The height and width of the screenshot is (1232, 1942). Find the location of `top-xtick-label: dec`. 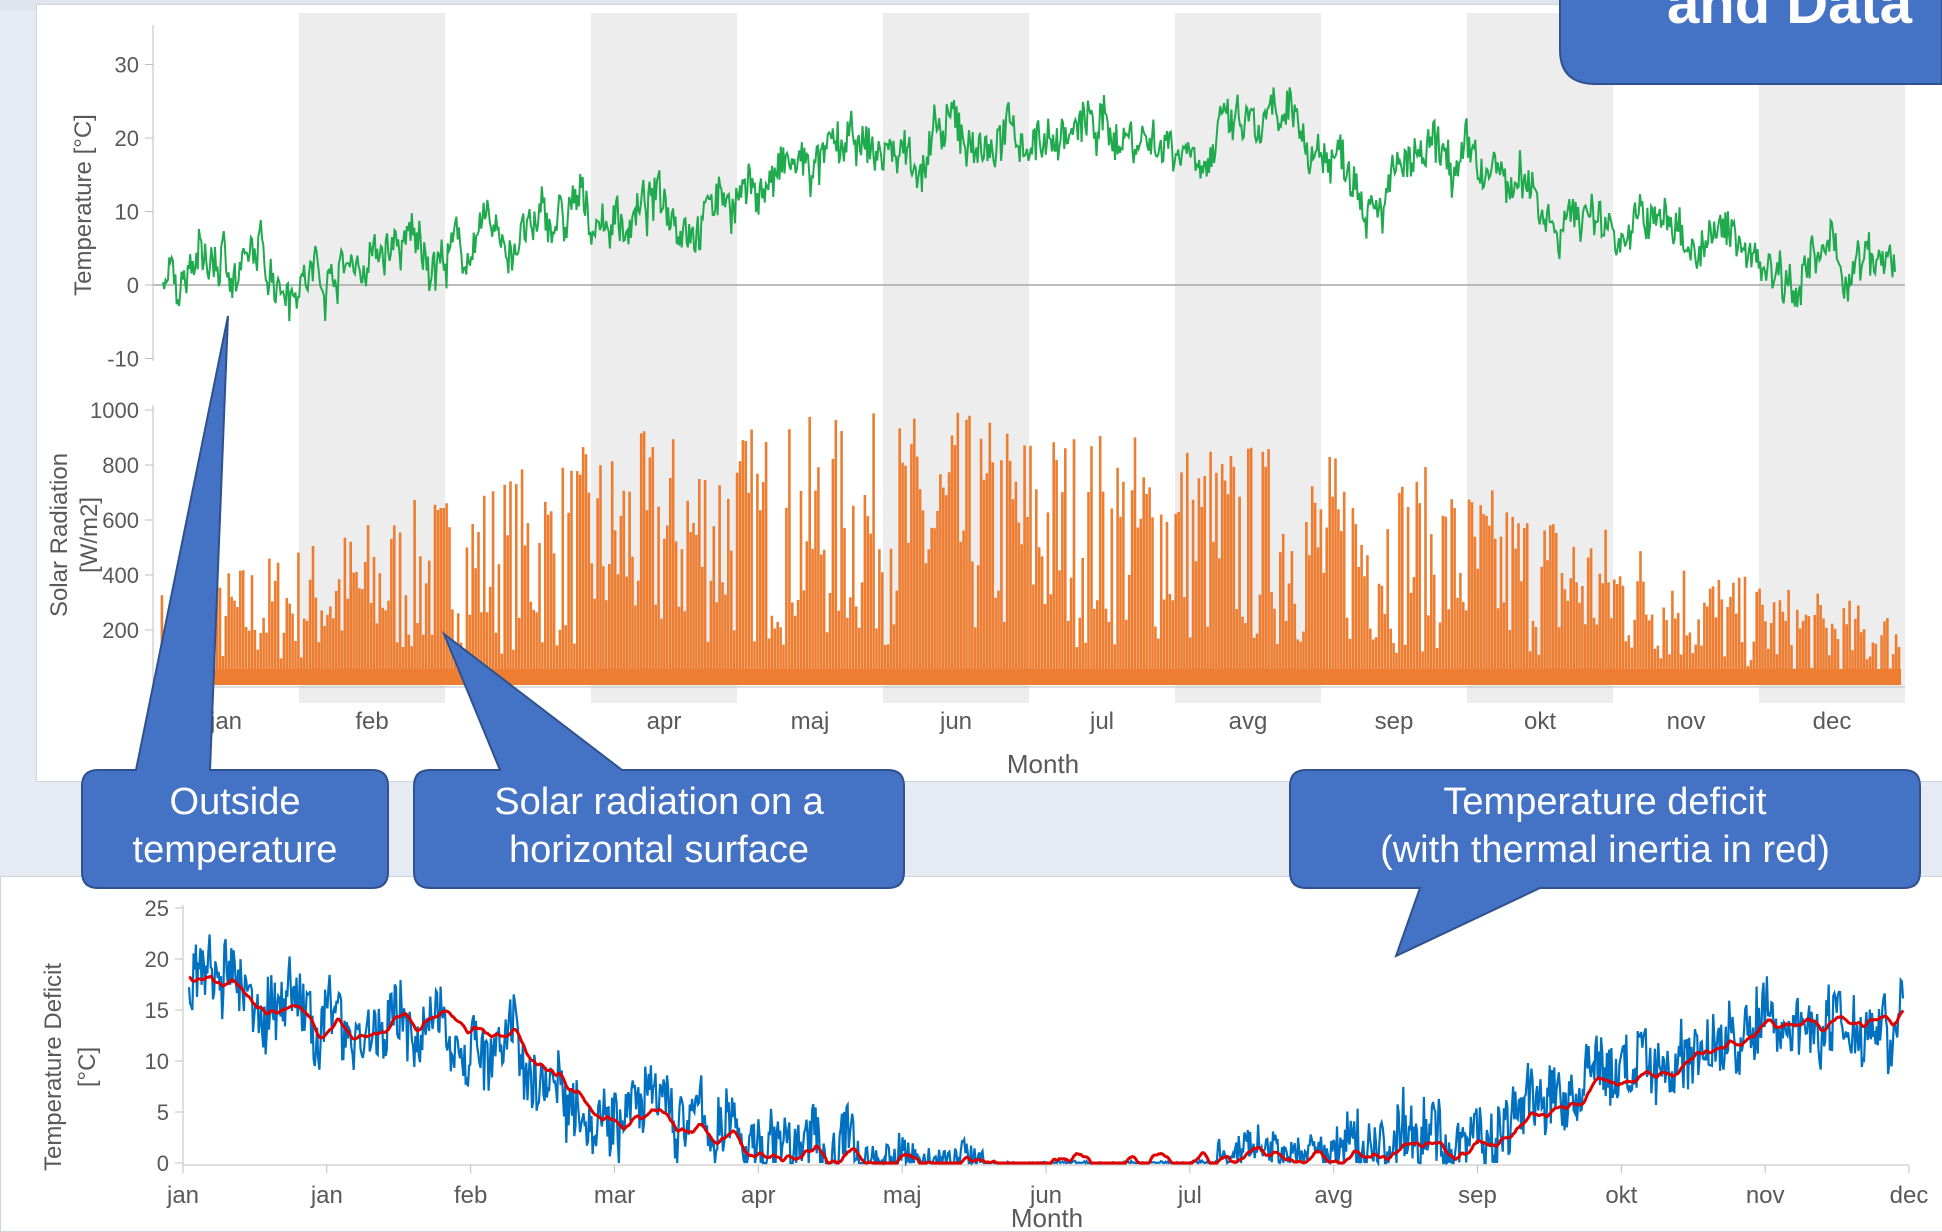

top-xtick-label: dec is located at coordinates (1832, 721).